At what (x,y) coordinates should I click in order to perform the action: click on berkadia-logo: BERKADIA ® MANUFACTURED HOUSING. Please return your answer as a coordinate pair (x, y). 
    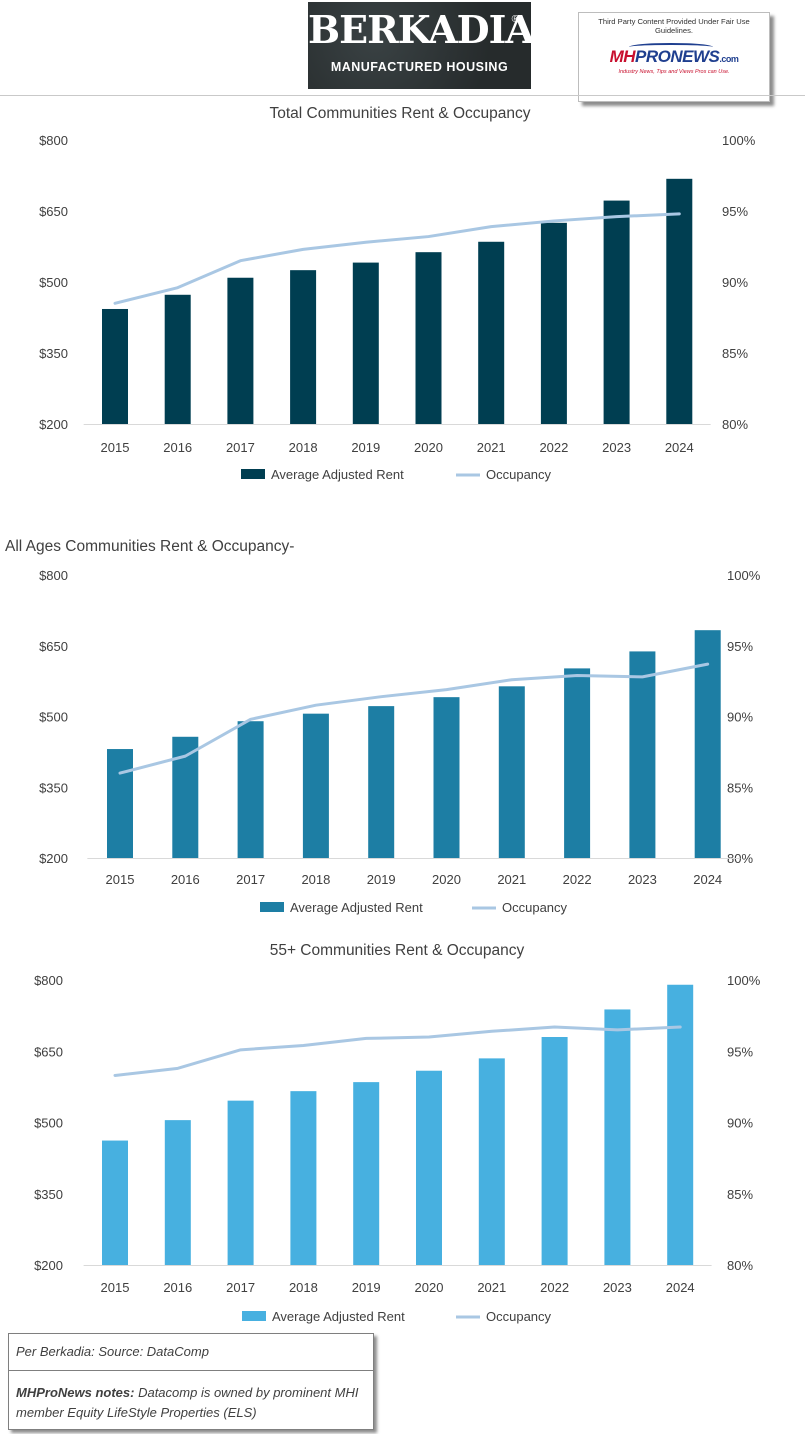
    Looking at the image, I should click on (421, 45).